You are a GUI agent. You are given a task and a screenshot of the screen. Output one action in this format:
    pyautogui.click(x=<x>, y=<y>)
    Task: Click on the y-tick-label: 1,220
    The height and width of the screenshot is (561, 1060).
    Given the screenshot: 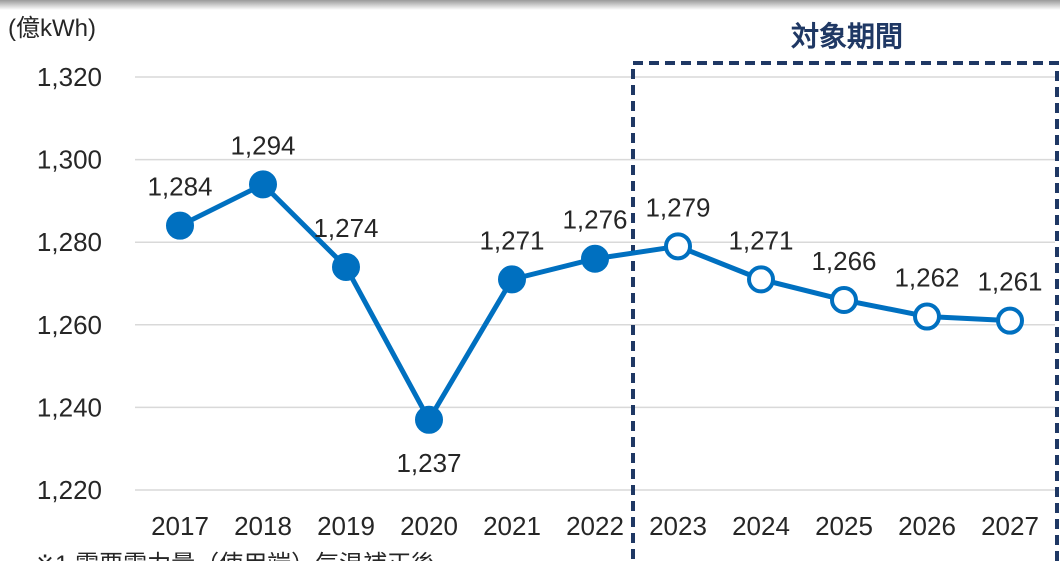 What is the action you would take?
    pyautogui.click(x=69, y=490)
    